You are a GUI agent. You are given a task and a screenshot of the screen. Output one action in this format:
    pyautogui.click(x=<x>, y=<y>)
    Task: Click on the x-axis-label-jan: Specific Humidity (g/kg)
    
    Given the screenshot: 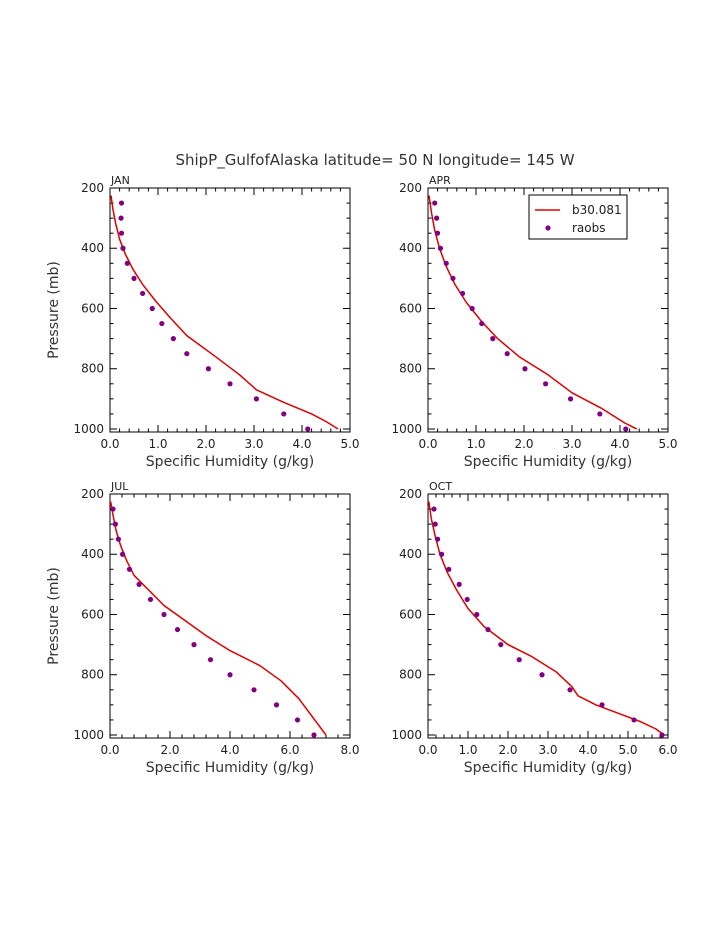 What is the action you would take?
    pyautogui.click(x=230, y=462)
    